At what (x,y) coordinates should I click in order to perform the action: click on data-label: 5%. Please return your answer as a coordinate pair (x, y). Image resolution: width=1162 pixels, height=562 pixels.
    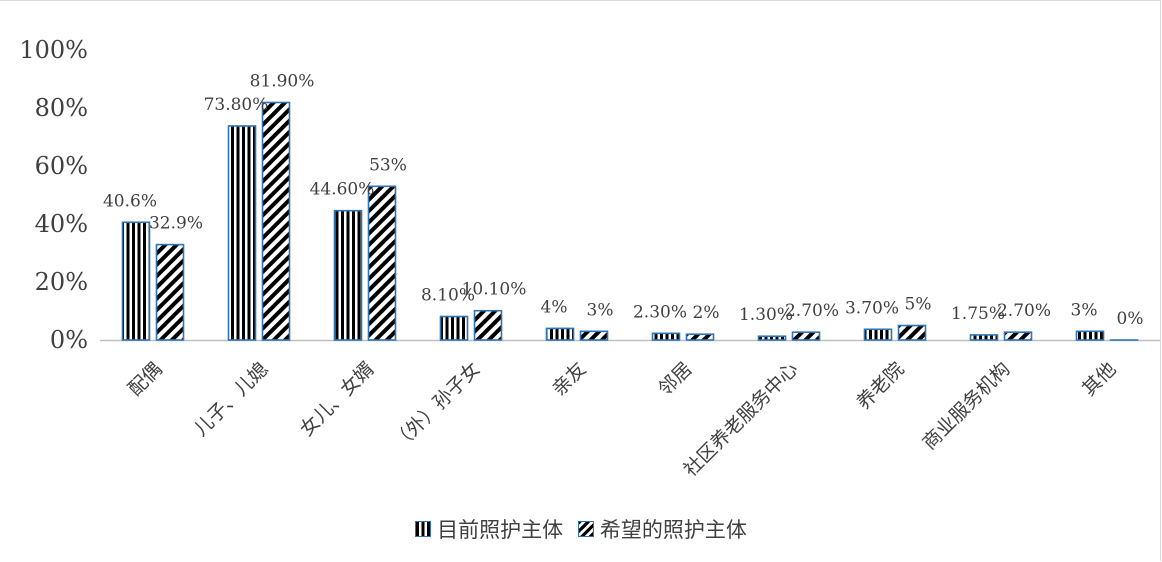
    Looking at the image, I should click on (918, 305).